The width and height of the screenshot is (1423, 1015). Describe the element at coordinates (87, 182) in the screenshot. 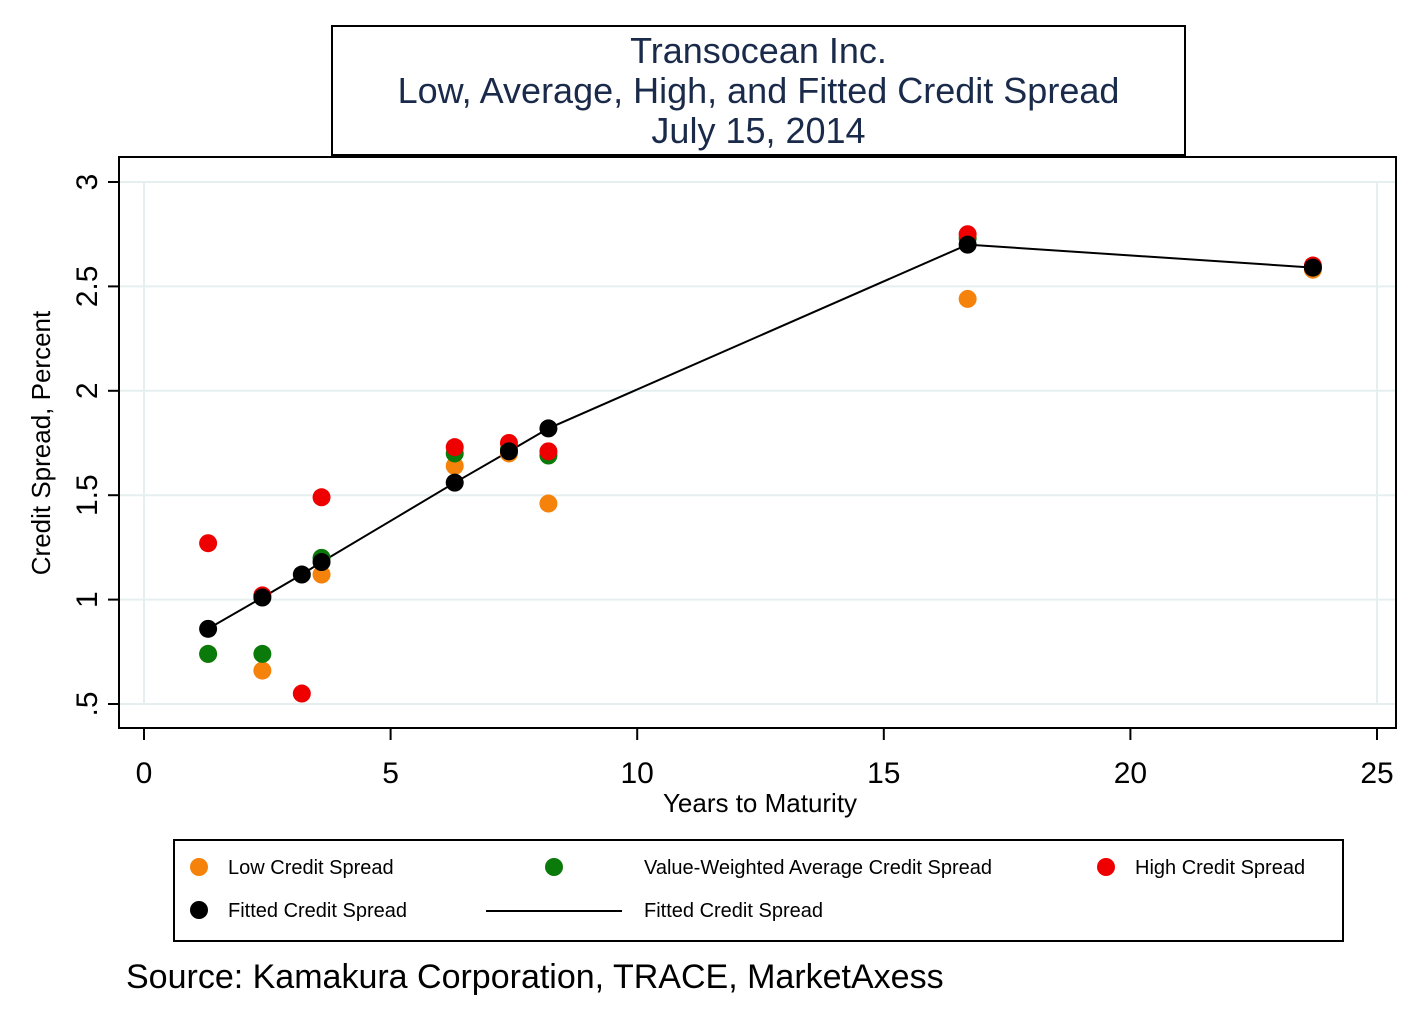

I see `y-tick-label: 3` at that location.